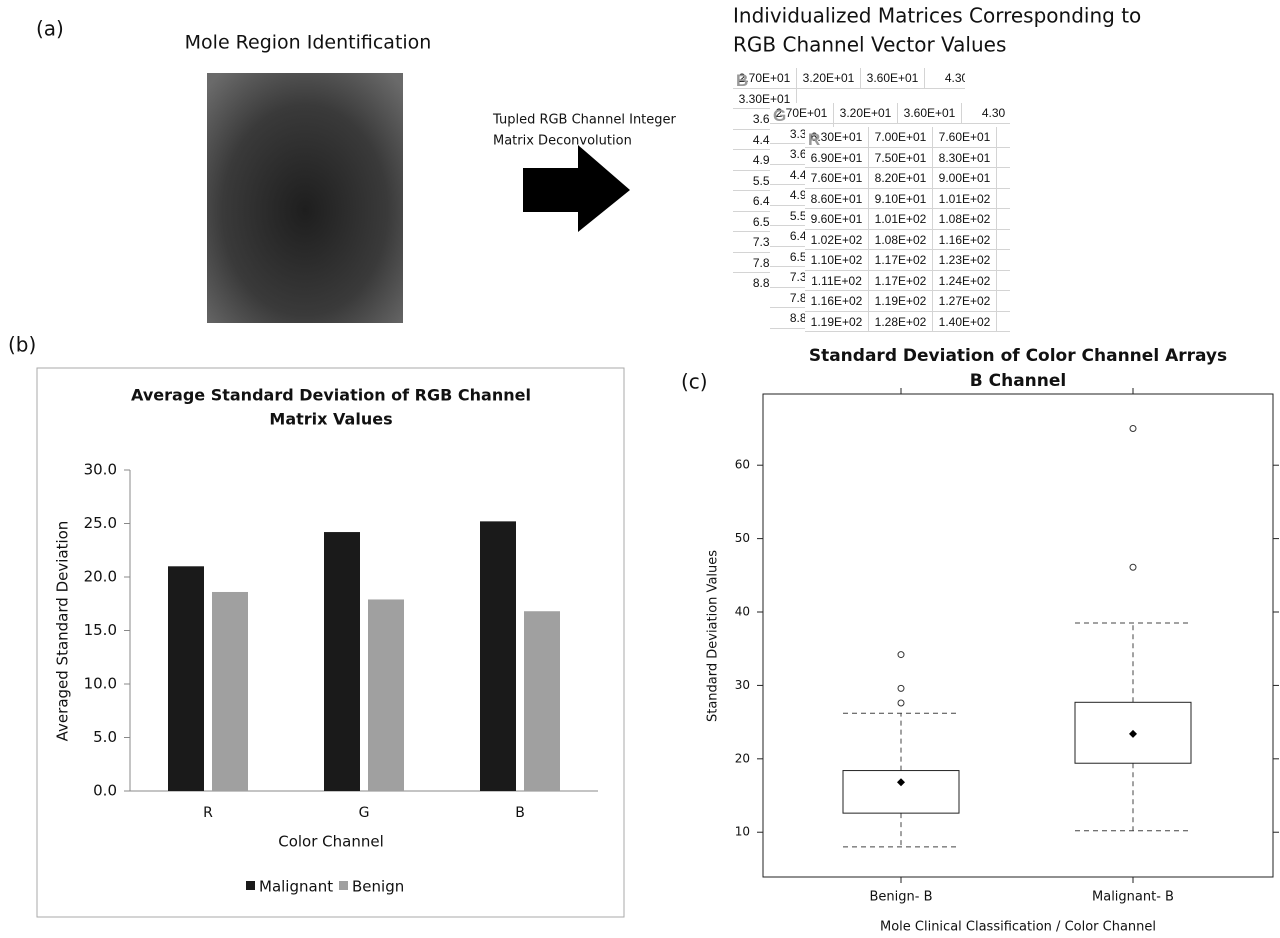  What do you see at coordinates (742, 465) in the screenshot?
I see `y-tick-label: 60` at bounding box center [742, 465].